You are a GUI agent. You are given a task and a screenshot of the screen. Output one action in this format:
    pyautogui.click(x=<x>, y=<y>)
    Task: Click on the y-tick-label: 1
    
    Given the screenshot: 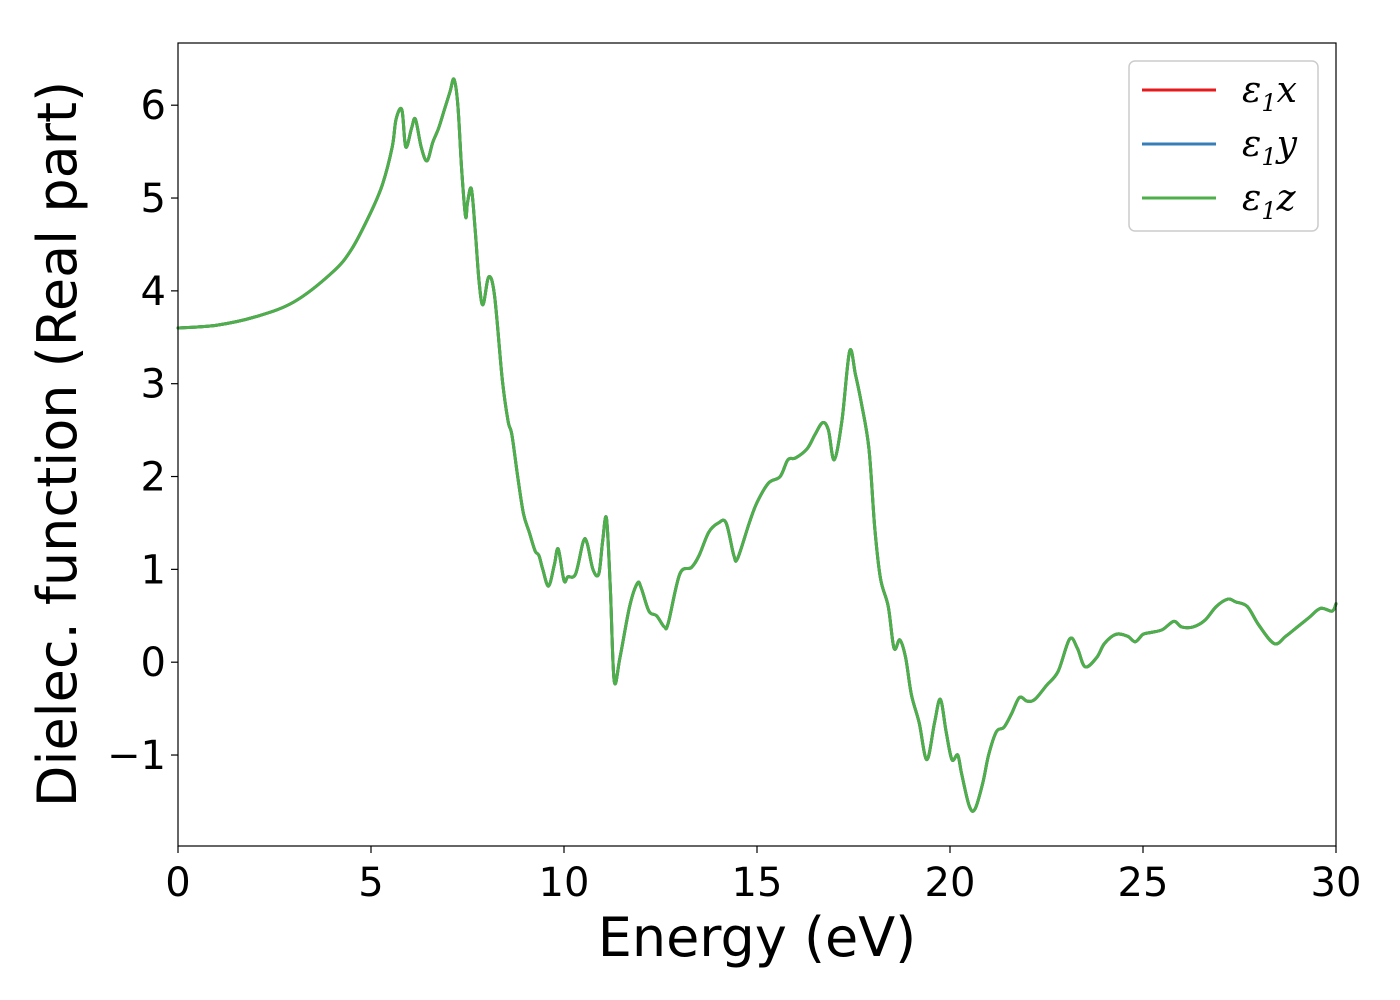 What is the action you would take?
    pyautogui.click(x=153, y=570)
    